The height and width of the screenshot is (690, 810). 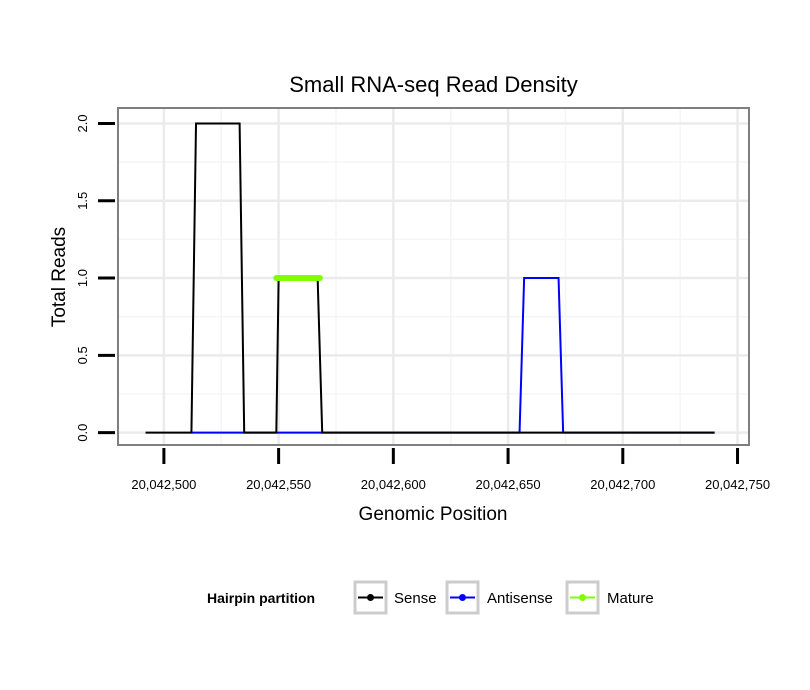 I want to click on y-tick-label: 0.5, so click(x=82, y=355).